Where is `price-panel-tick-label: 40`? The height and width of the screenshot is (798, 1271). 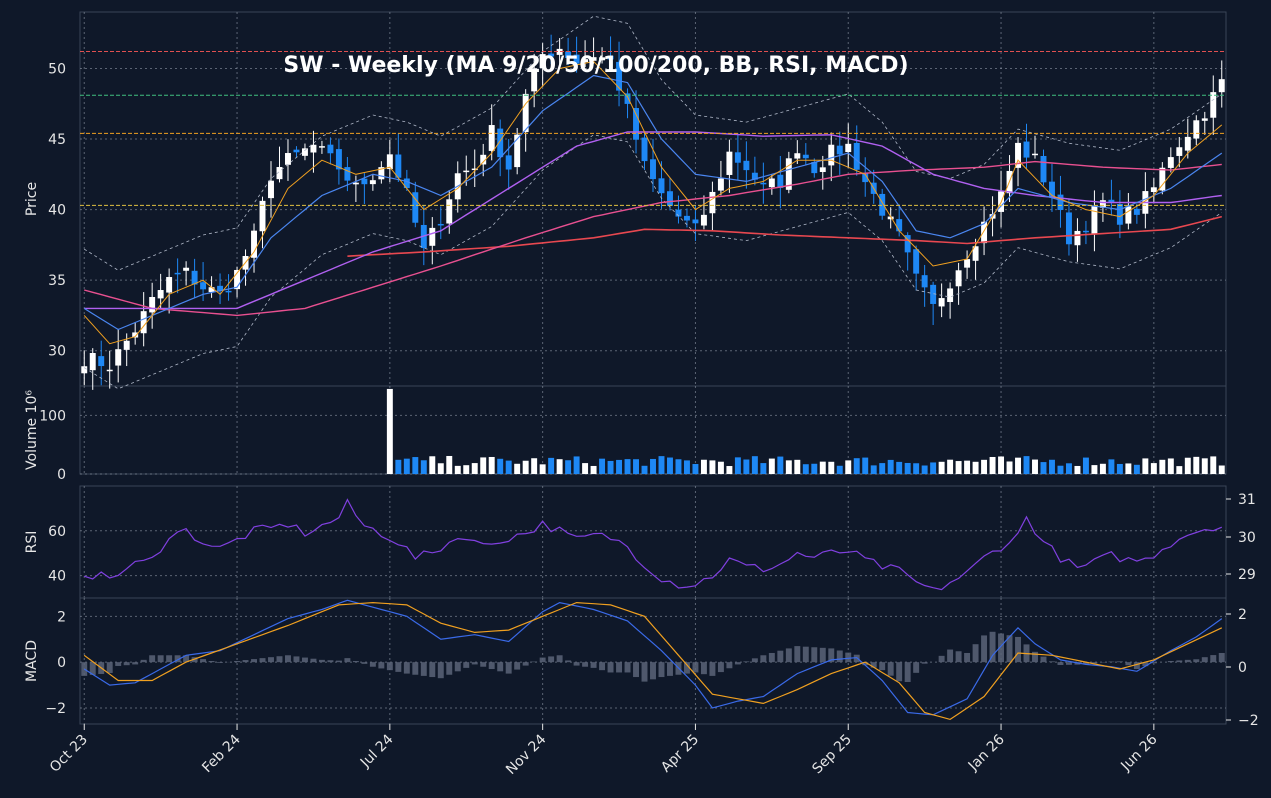 price-panel-tick-label: 40 is located at coordinates (57, 211).